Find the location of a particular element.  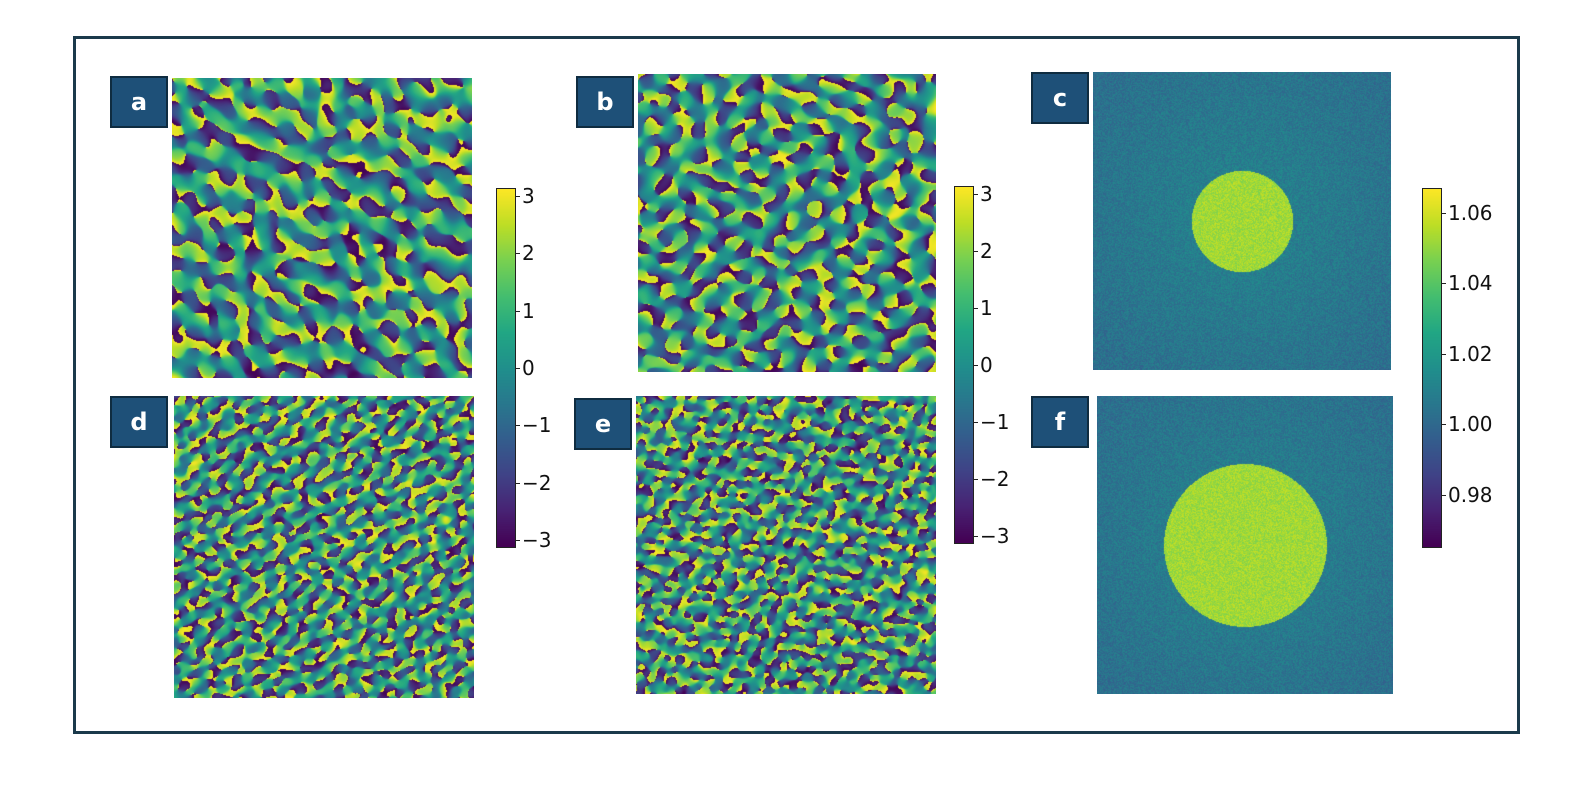

intensity-colorbar is located at coordinates (1432, 368).